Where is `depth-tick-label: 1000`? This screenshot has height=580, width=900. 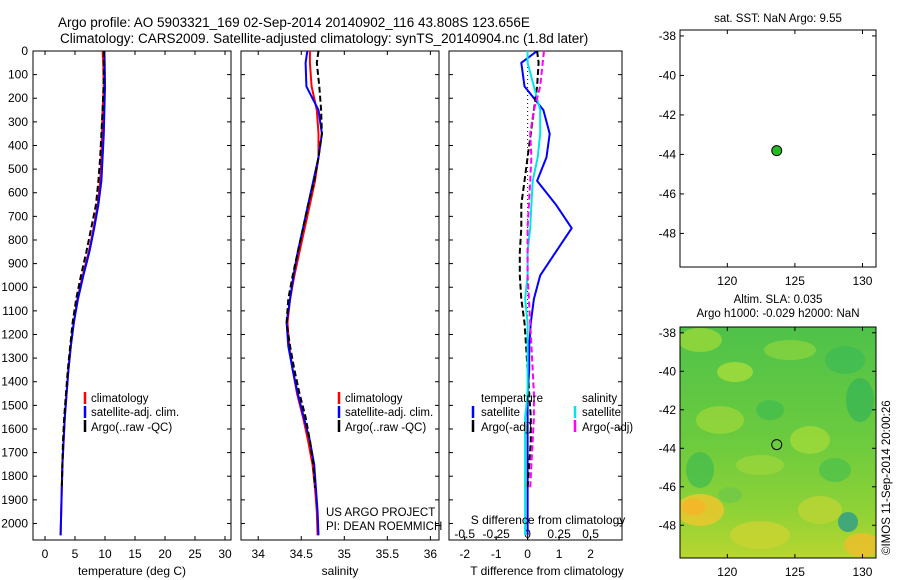 depth-tick-label: 1000 is located at coordinates (14, 287).